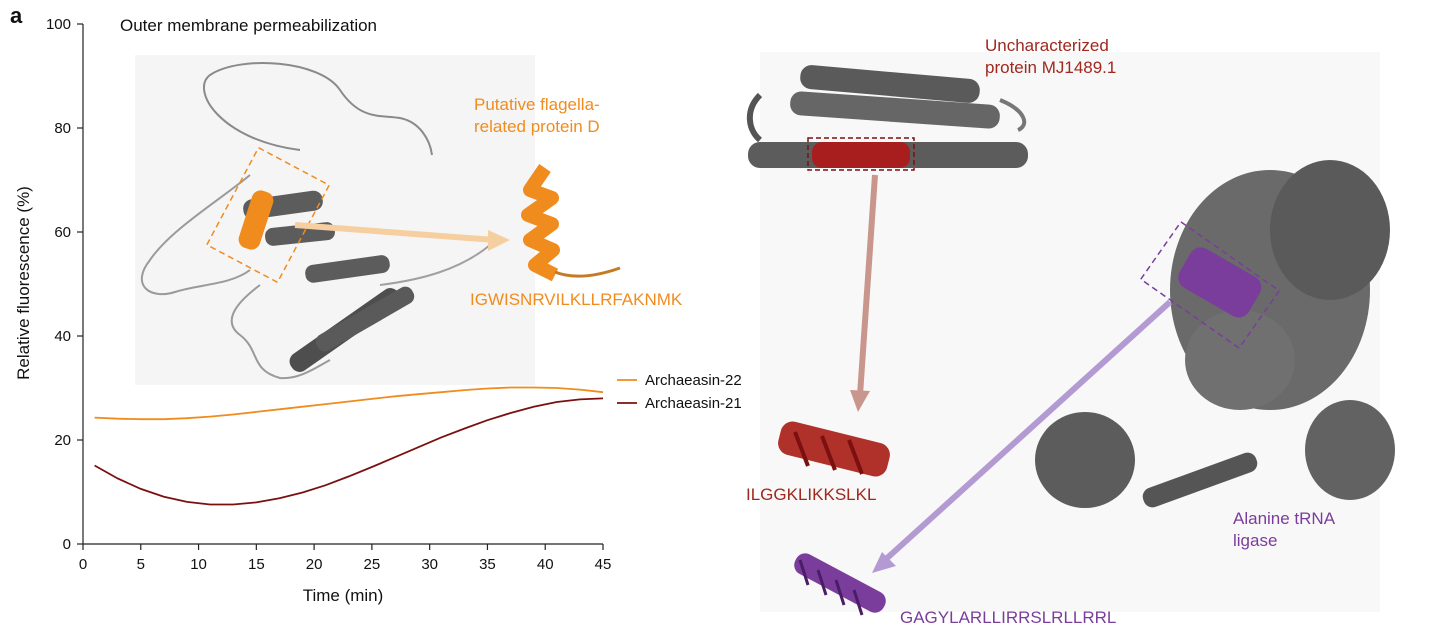  What do you see at coordinates (62, 336) in the screenshot?
I see `y-tick-label: 40` at bounding box center [62, 336].